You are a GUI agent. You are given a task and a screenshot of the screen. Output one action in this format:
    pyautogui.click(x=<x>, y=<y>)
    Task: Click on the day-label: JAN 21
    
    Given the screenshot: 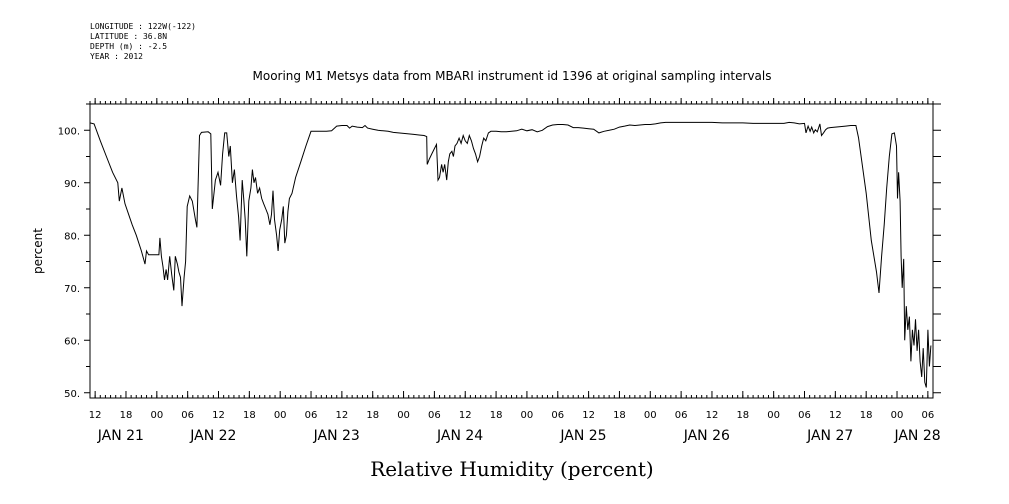 What is the action you would take?
    pyautogui.click(x=120, y=436)
    